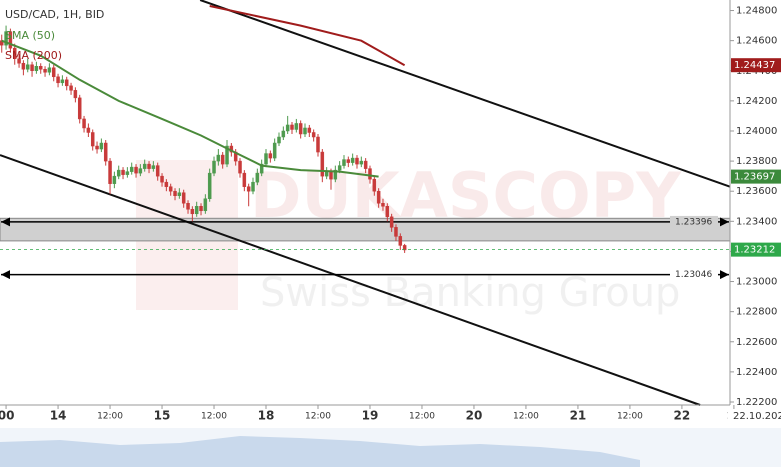 This screenshot has height=467, width=781. What do you see at coordinates (266, 416) in the screenshot?
I see `x-tick-label: 18` at bounding box center [266, 416].